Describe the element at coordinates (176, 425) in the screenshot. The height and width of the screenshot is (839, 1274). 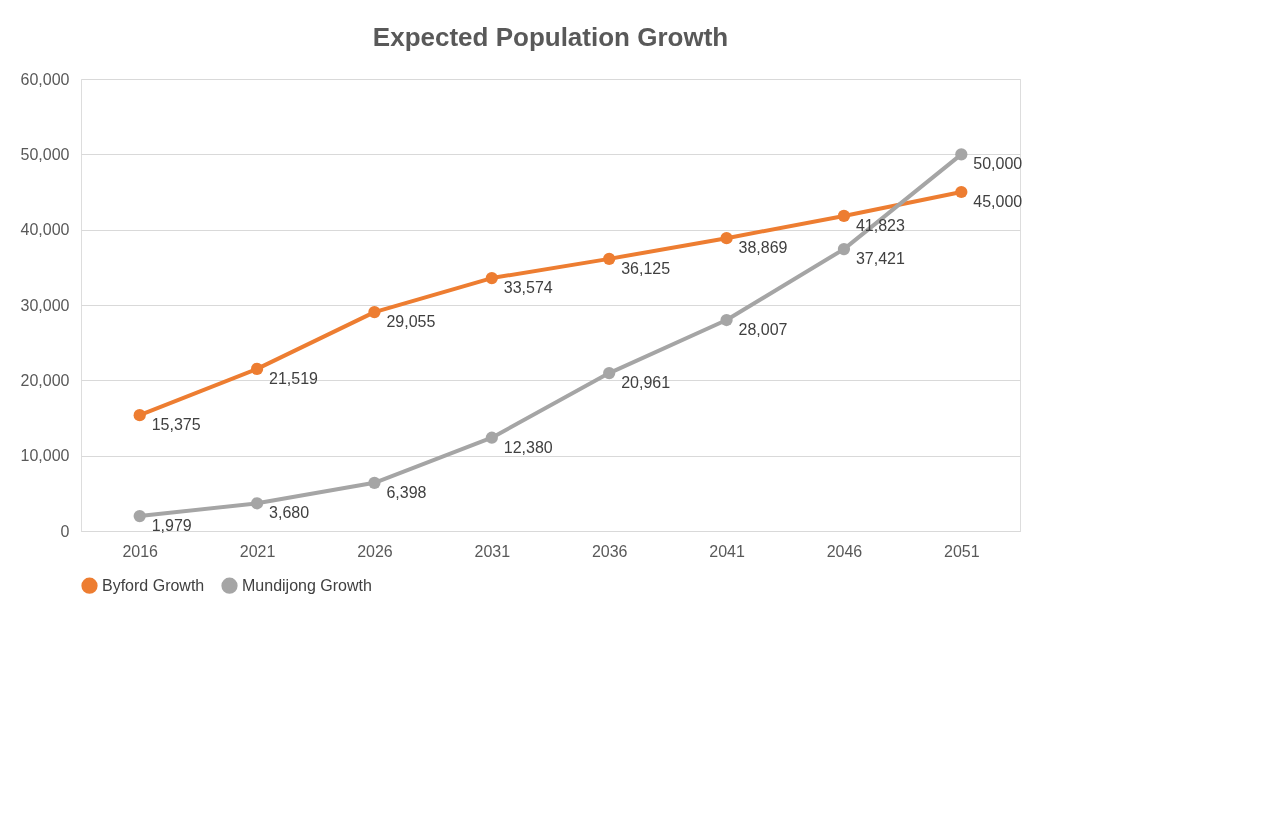
I see `data-label: 15,375` at that location.